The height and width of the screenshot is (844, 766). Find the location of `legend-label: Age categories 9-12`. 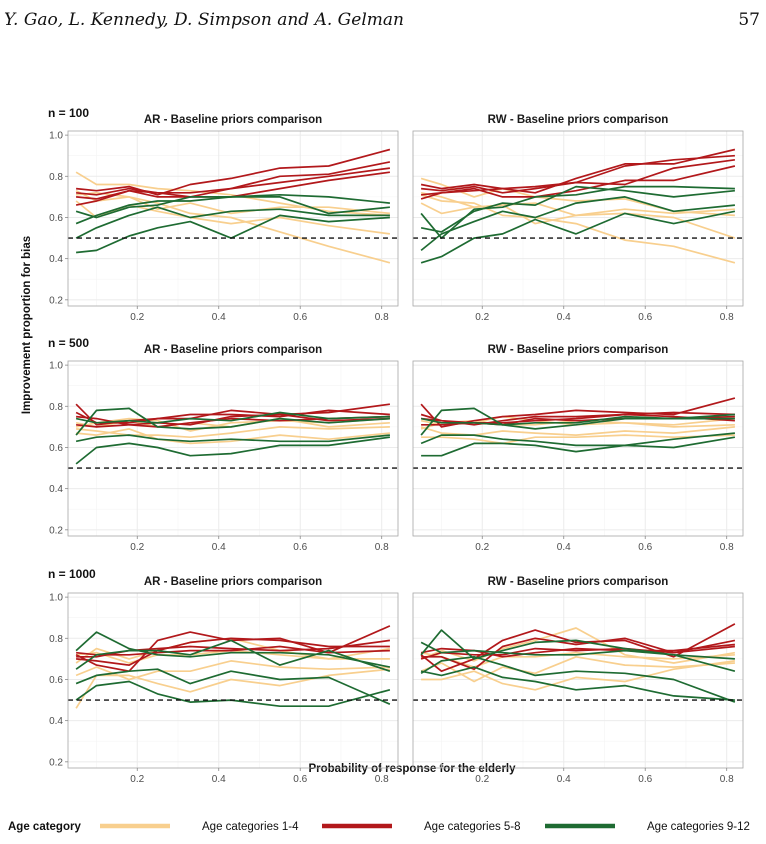

legend-label: Age categories 9-12 is located at coordinates (698, 827).